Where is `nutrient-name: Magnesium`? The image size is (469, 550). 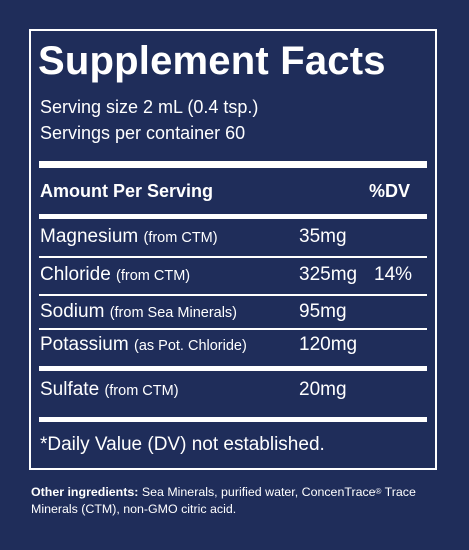
nutrient-name: Magnesium is located at coordinates (89, 236).